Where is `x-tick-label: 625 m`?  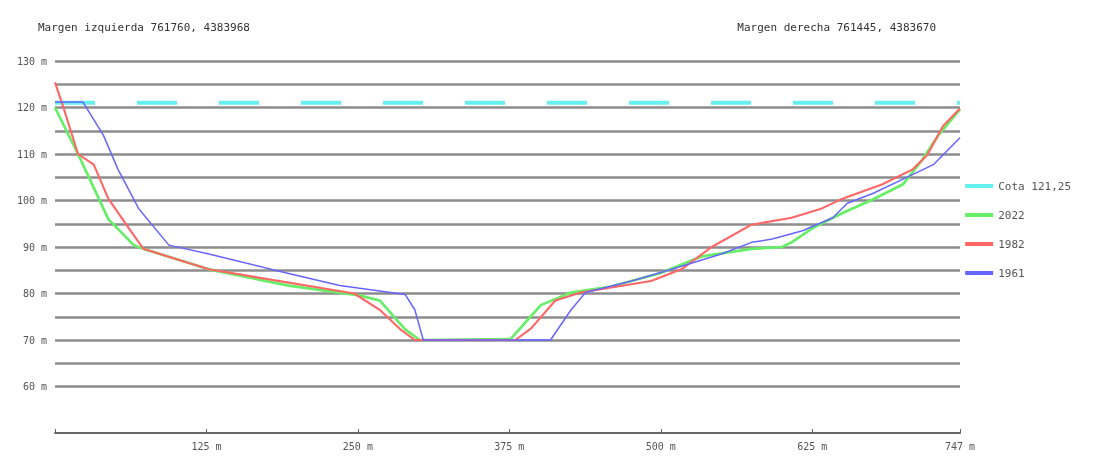
x-tick-label: 625 m is located at coordinates (812, 446).